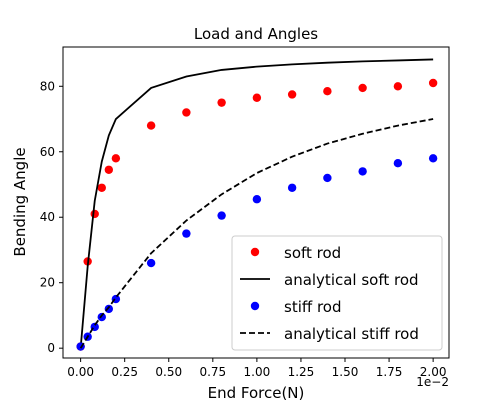 The height and width of the screenshot is (404, 500). I want to click on y-tick-label: 40, so click(47, 217).